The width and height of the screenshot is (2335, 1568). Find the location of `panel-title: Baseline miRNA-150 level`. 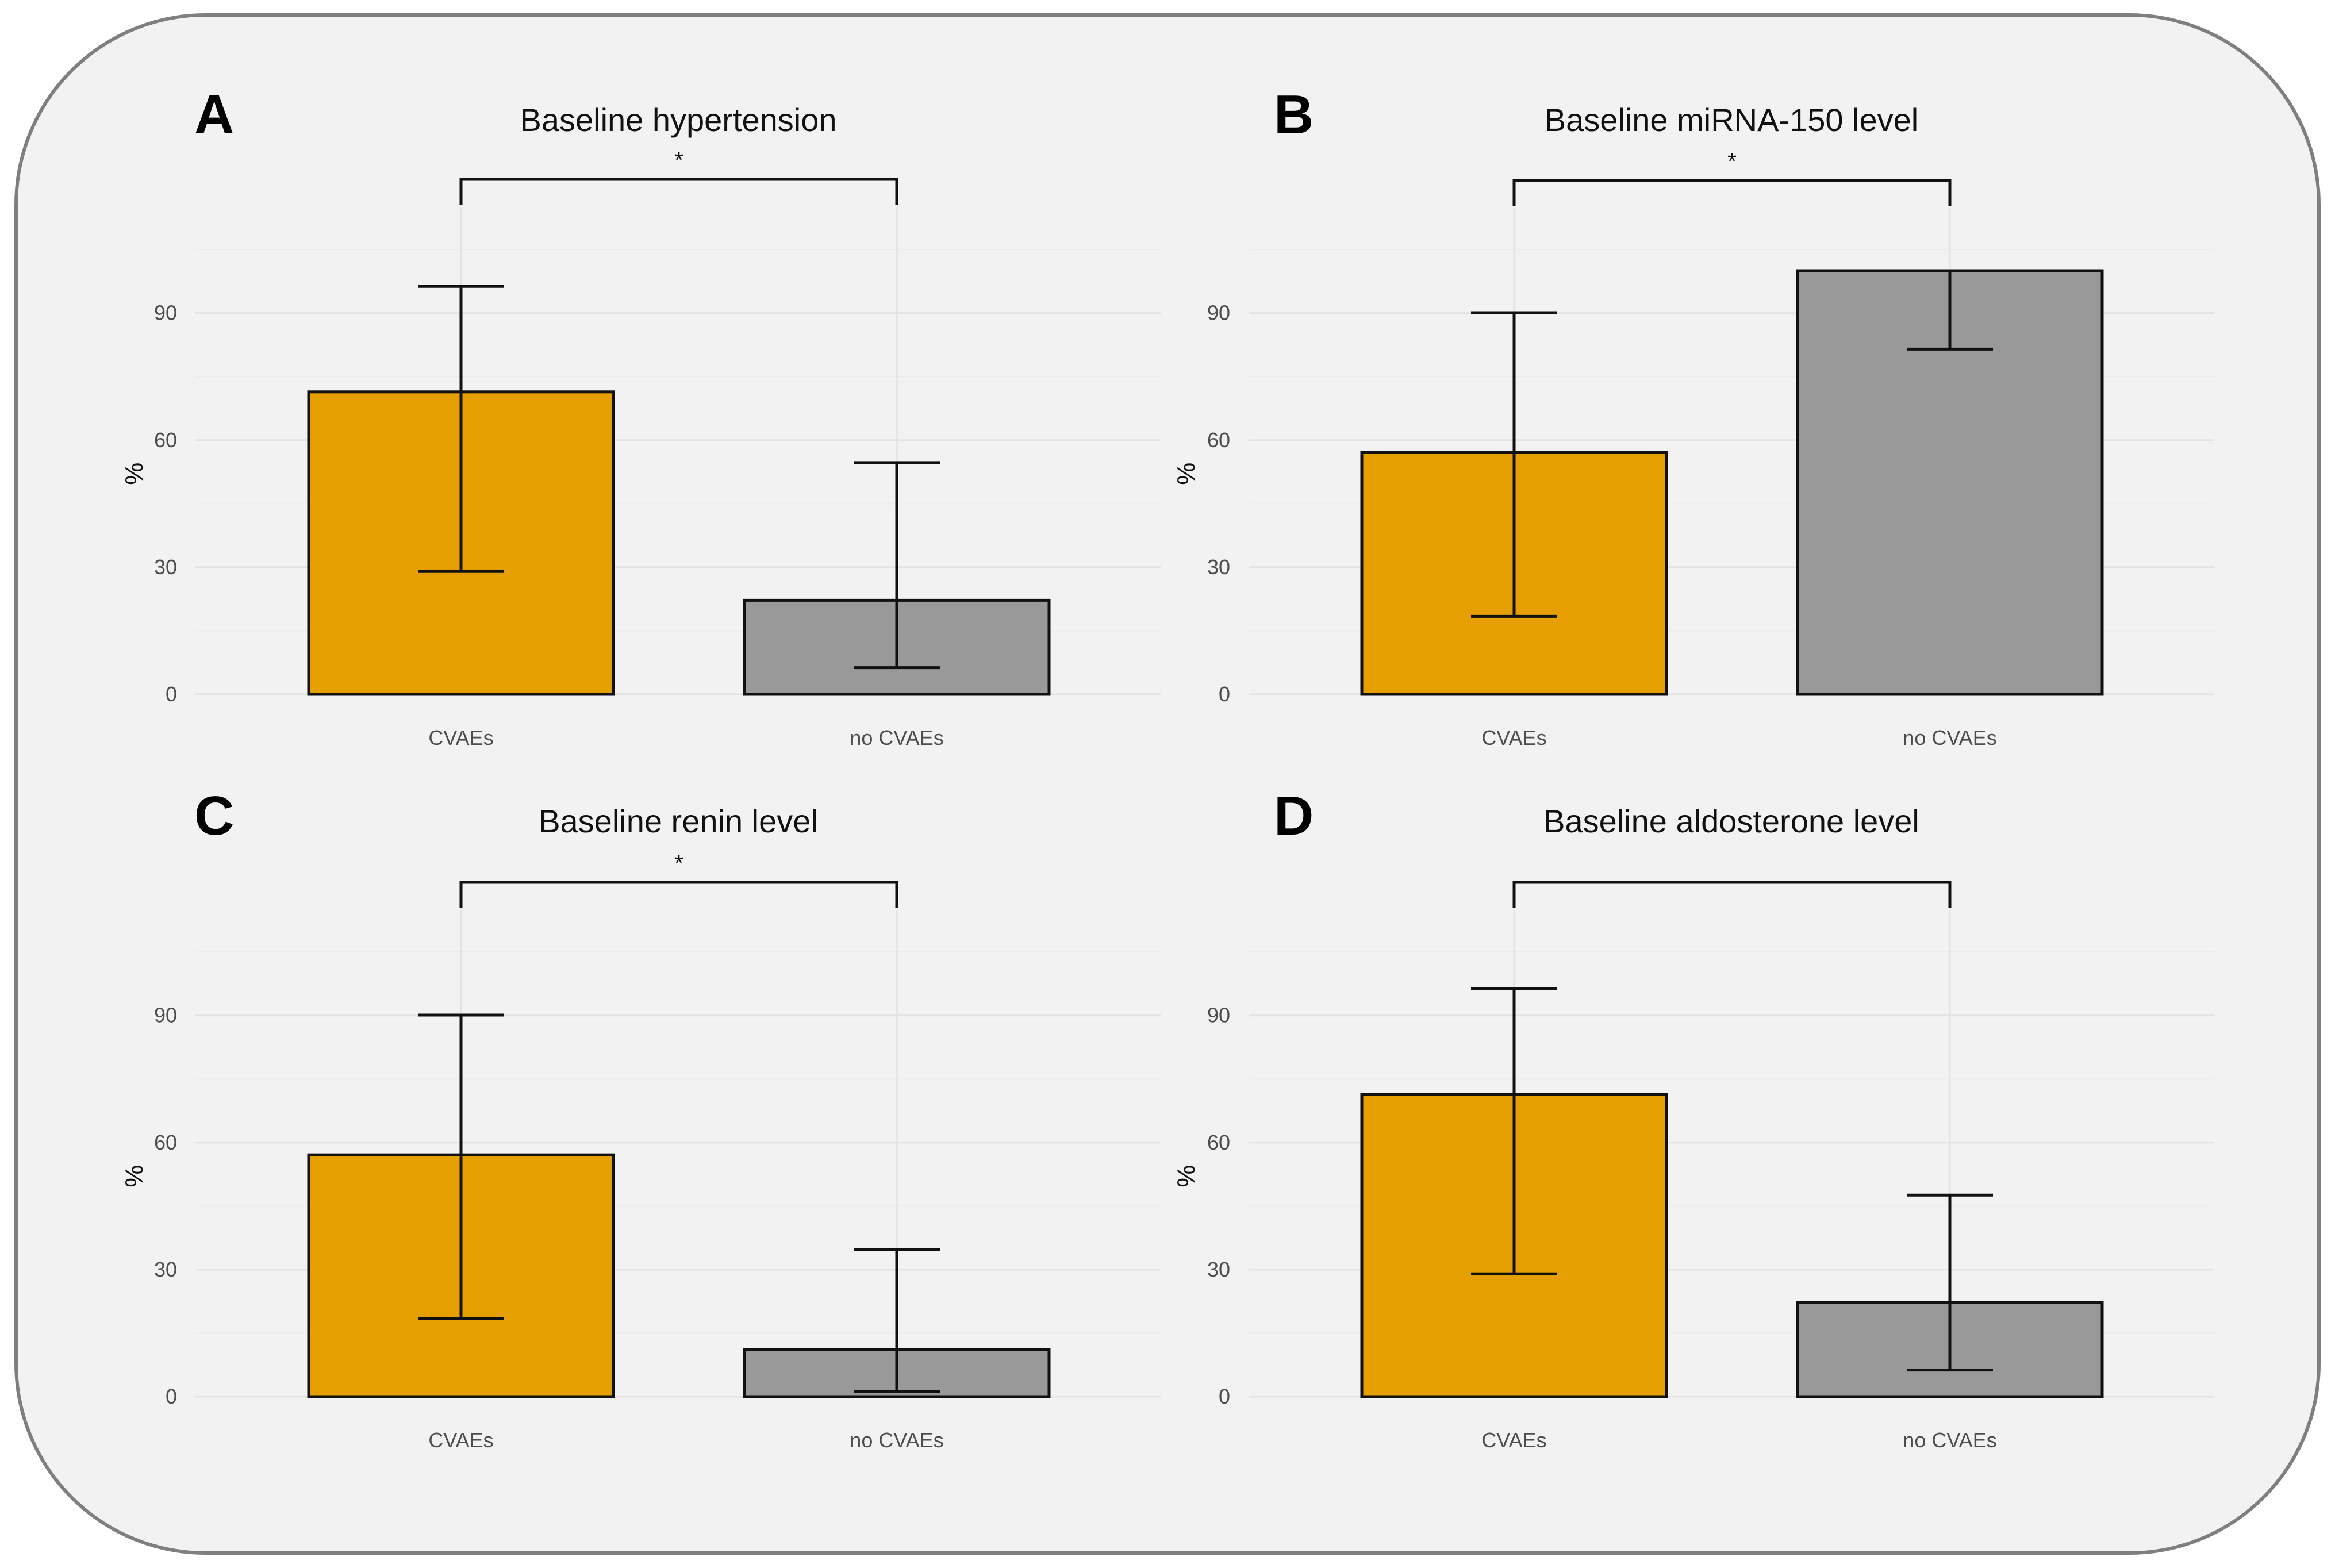

panel-title: Baseline miRNA-150 level is located at coordinates (1732, 120).